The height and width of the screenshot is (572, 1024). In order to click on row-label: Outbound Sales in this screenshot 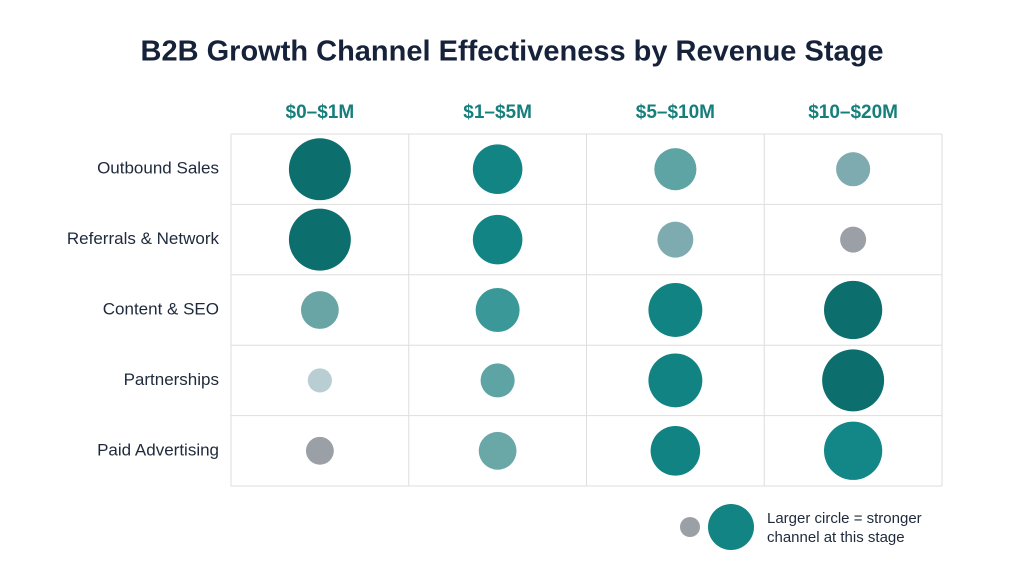, I will do `click(158, 168)`.